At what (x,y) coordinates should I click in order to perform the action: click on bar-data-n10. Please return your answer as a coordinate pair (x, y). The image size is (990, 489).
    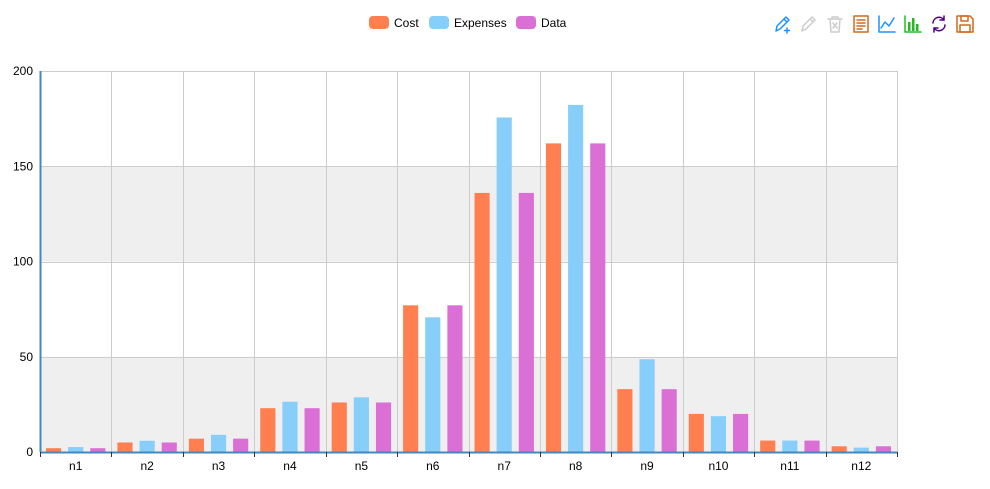
    Looking at the image, I should click on (741, 432).